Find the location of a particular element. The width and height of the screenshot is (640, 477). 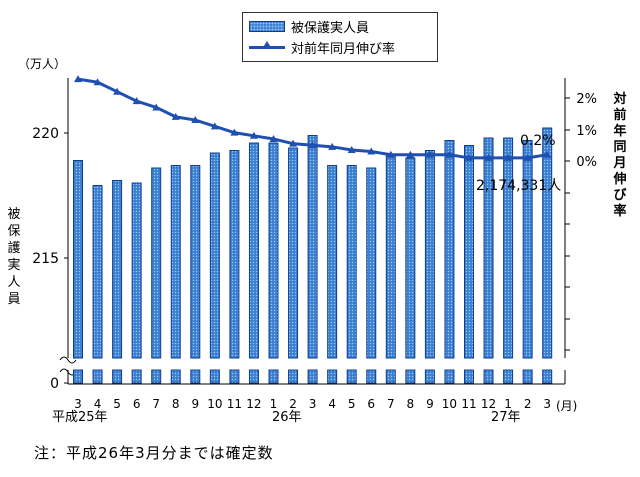

right-axis-title-char: 年 is located at coordinates (619, 131).